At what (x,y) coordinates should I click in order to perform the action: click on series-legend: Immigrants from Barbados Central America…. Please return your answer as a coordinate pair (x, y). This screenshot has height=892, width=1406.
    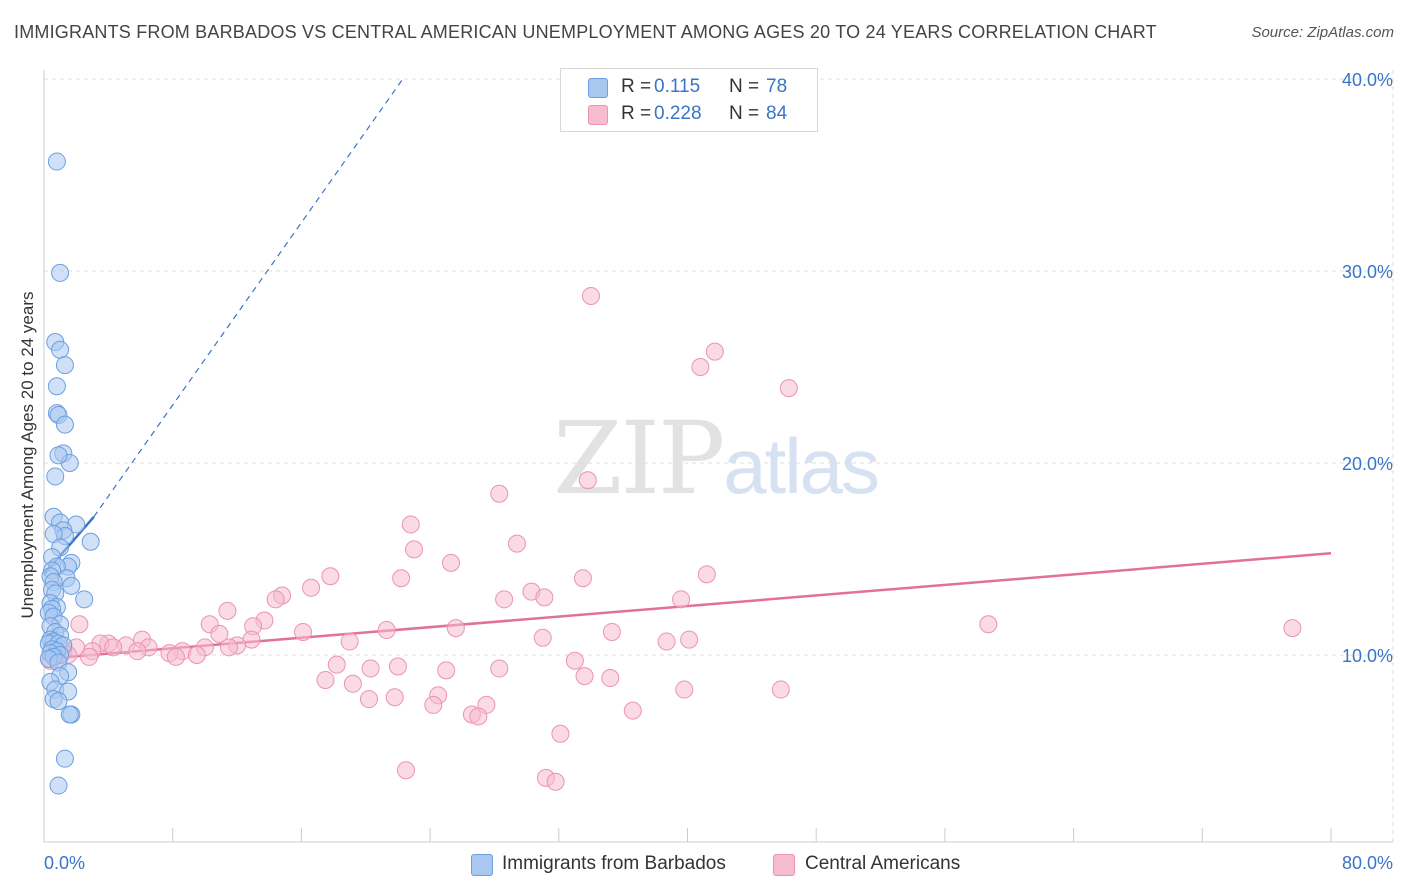
    Looking at the image, I should click on (703, 865).